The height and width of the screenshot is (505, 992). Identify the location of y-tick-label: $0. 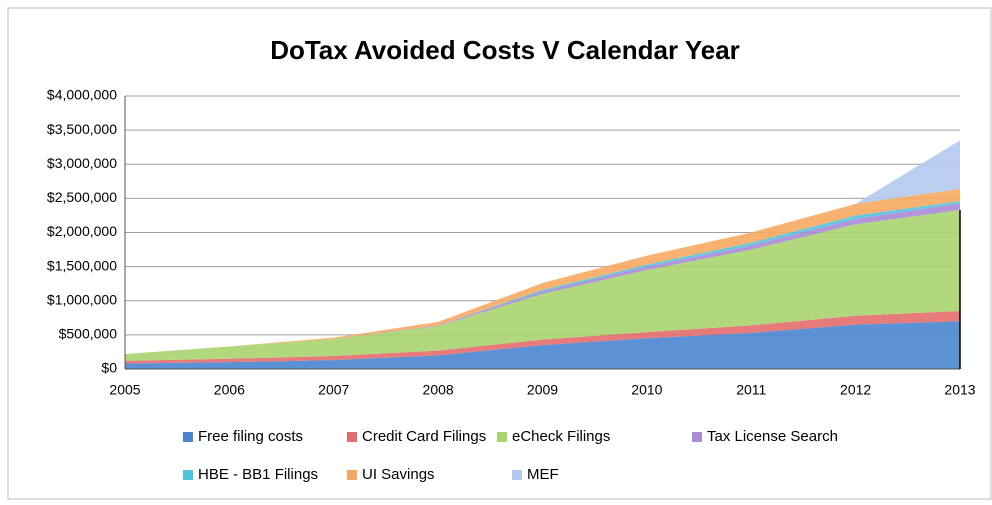
(109, 368).